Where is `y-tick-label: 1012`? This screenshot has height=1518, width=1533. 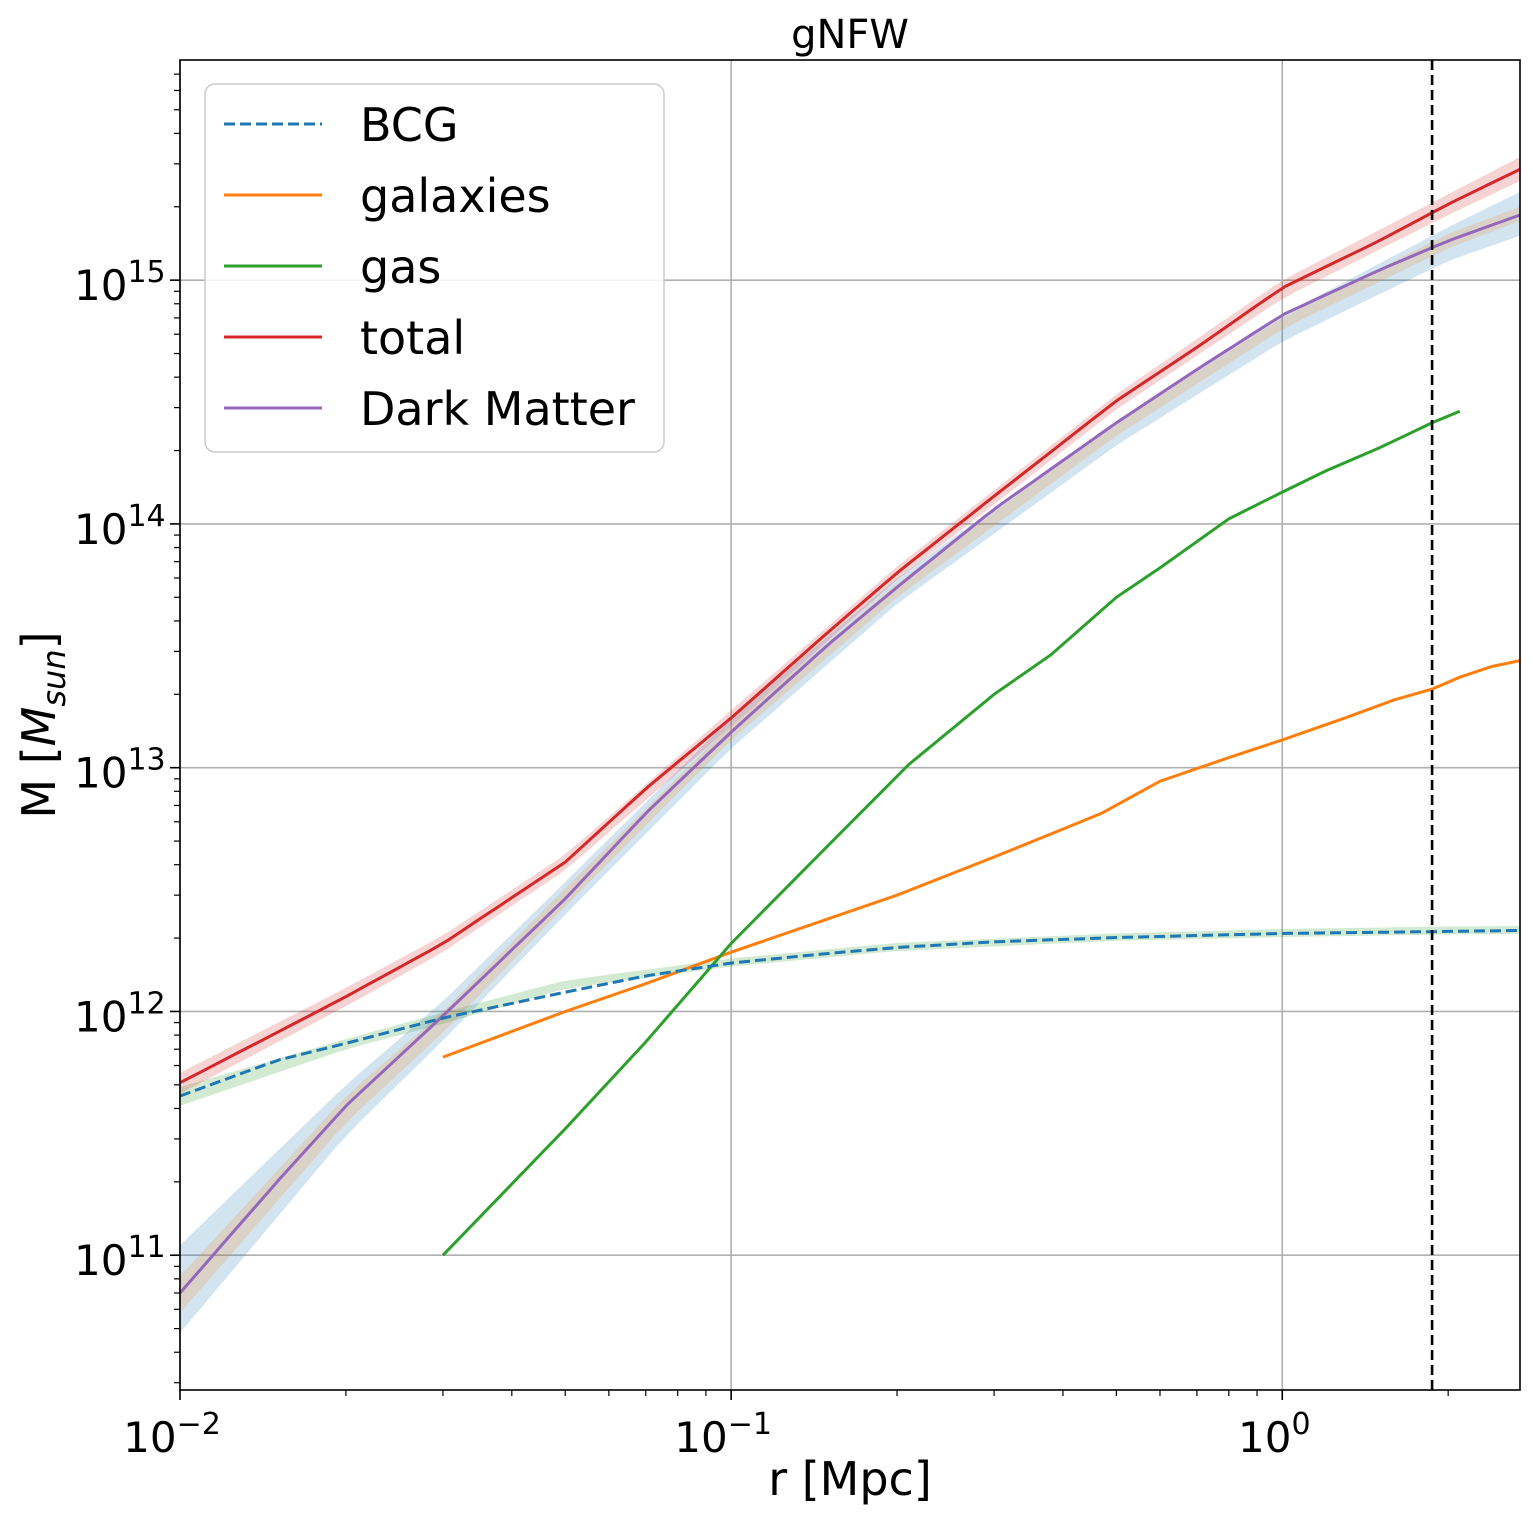 y-tick-label: 1012 is located at coordinates (120, 1013).